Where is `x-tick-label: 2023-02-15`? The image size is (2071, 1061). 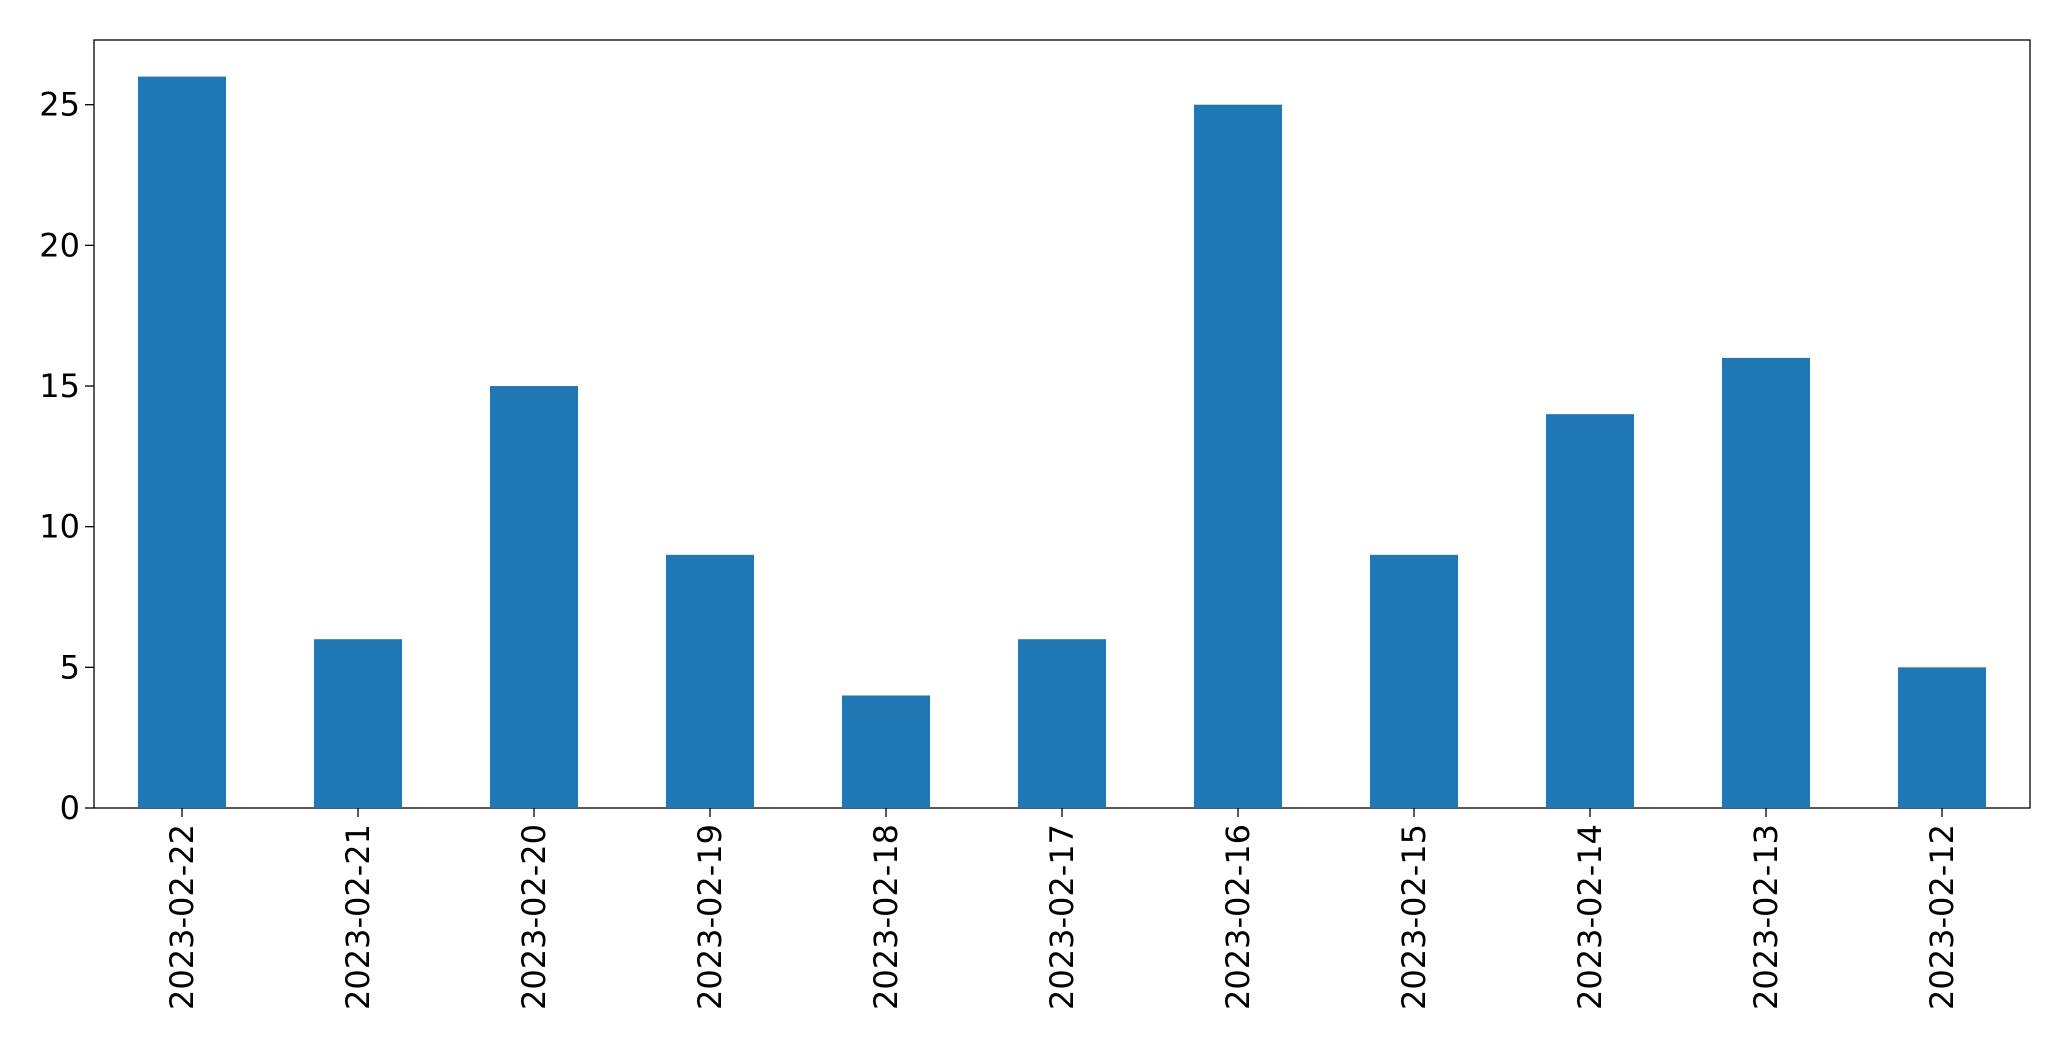
x-tick-label: 2023-02-15 is located at coordinates (1414, 917).